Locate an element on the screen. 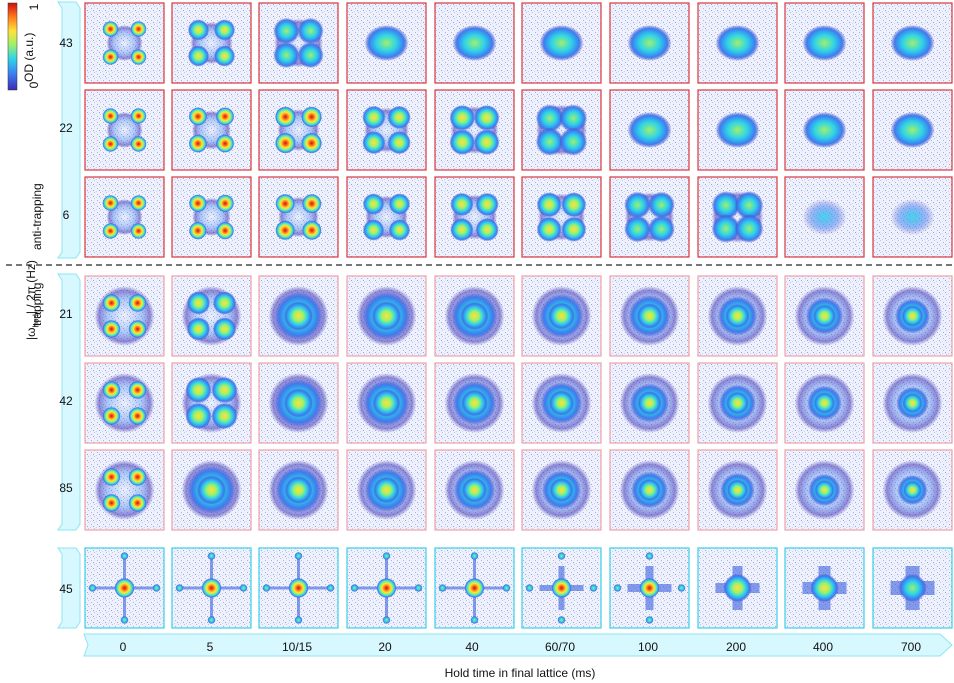 Image resolution: width=954 pixels, height=683 pixels. panel-r22-t200 is located at coordinates (737, 130).